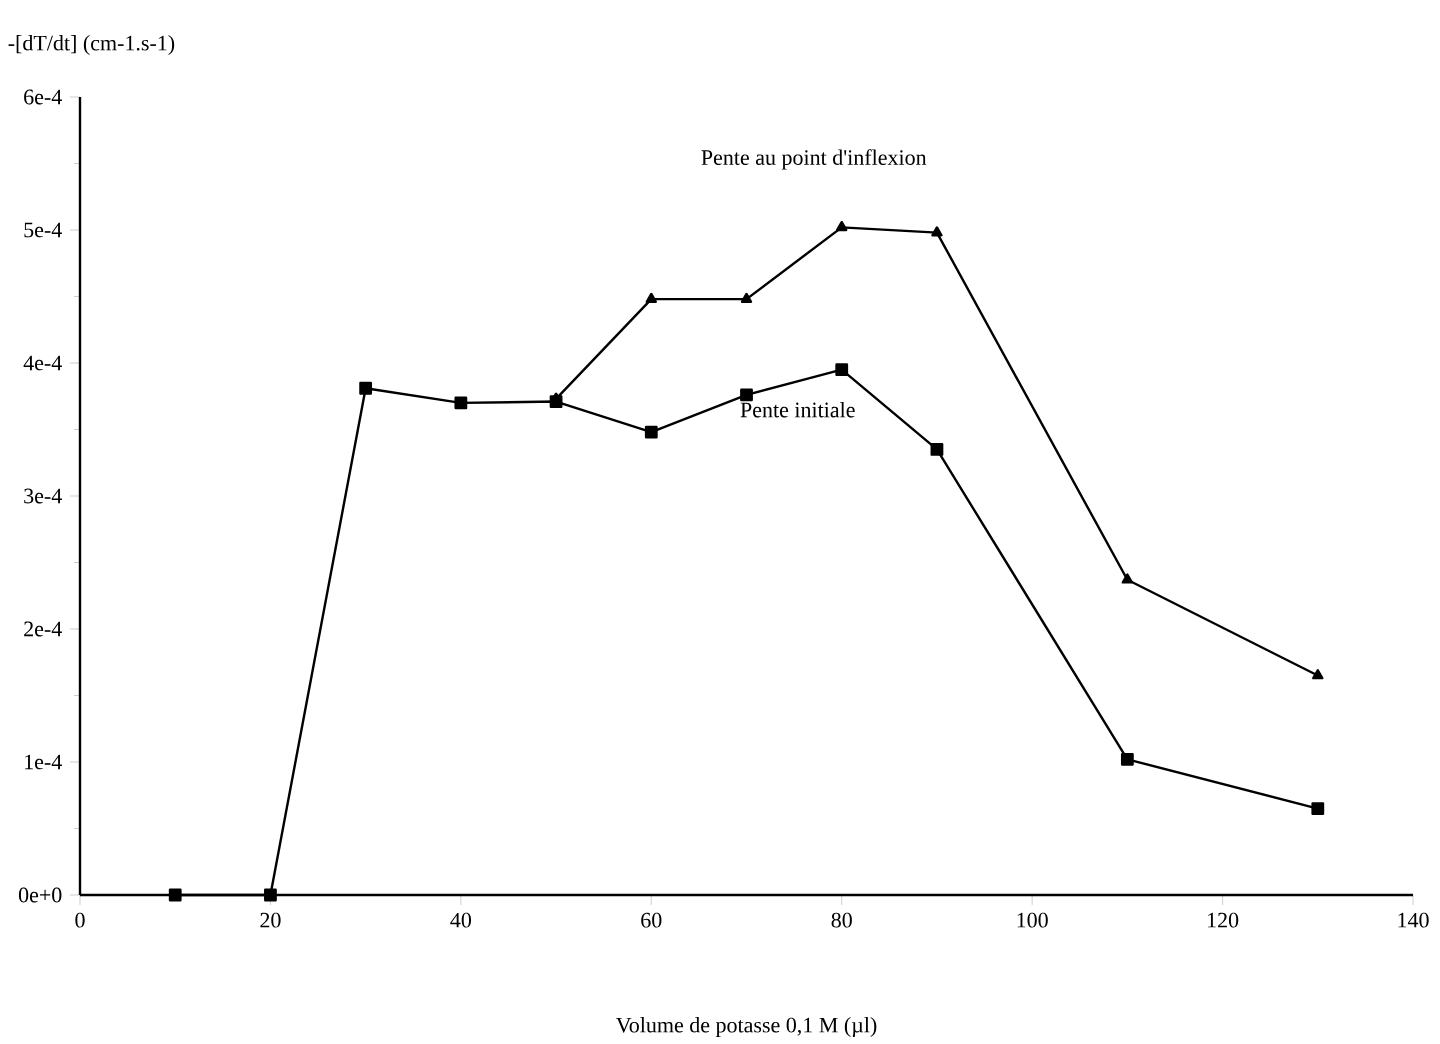 This screenshot has width=1440, height=1044. I want to click on y-tick-label: 4e-4, so click(42, 363).